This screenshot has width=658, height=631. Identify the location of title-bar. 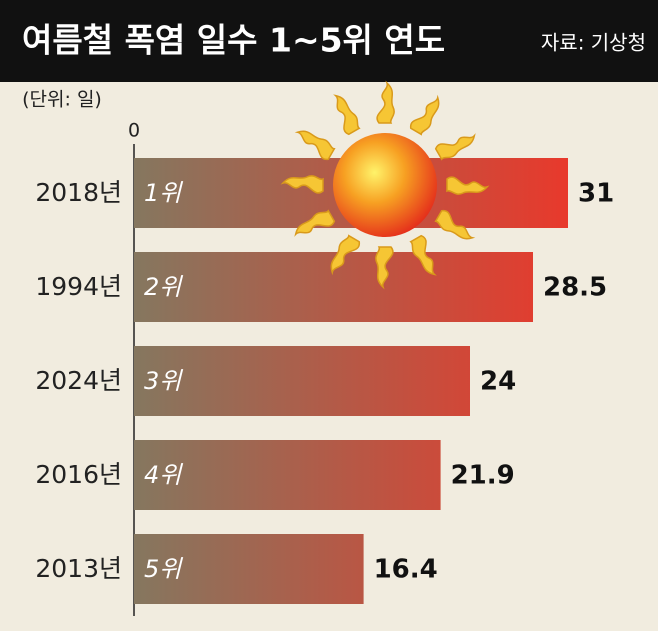
(329, 41).